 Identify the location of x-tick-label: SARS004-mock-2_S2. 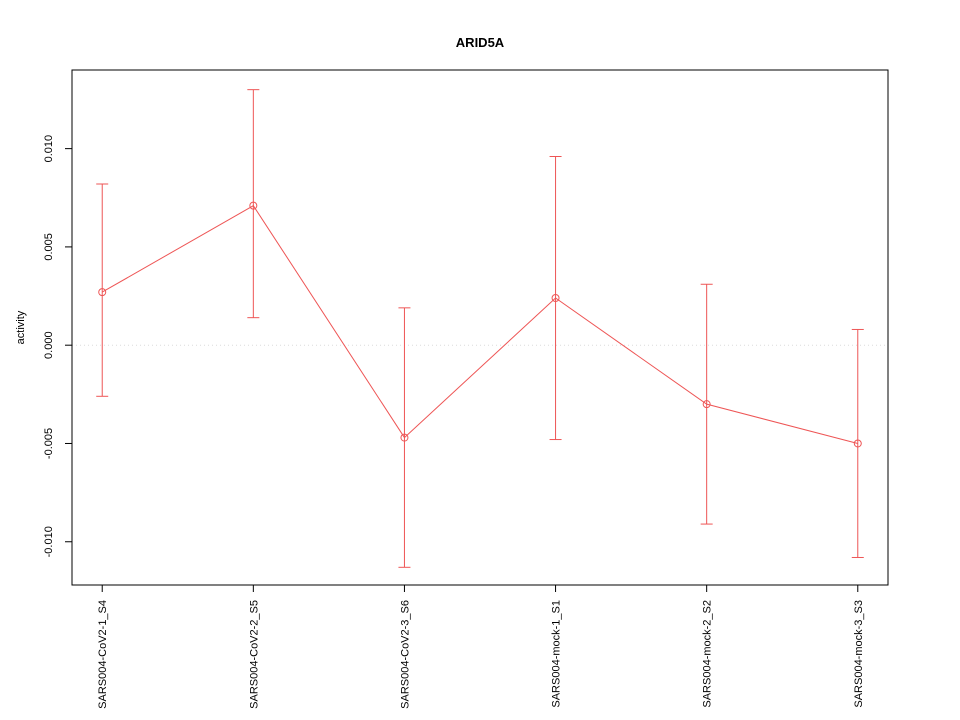
(708, 654).